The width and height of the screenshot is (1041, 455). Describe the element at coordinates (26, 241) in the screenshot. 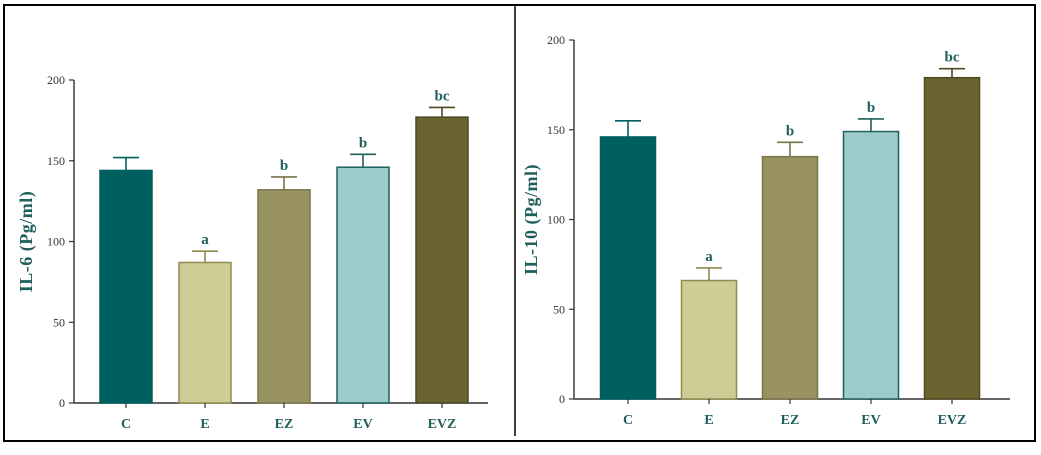

I see `y-axis-title: IL-6 (Pg/ml)` at that location.